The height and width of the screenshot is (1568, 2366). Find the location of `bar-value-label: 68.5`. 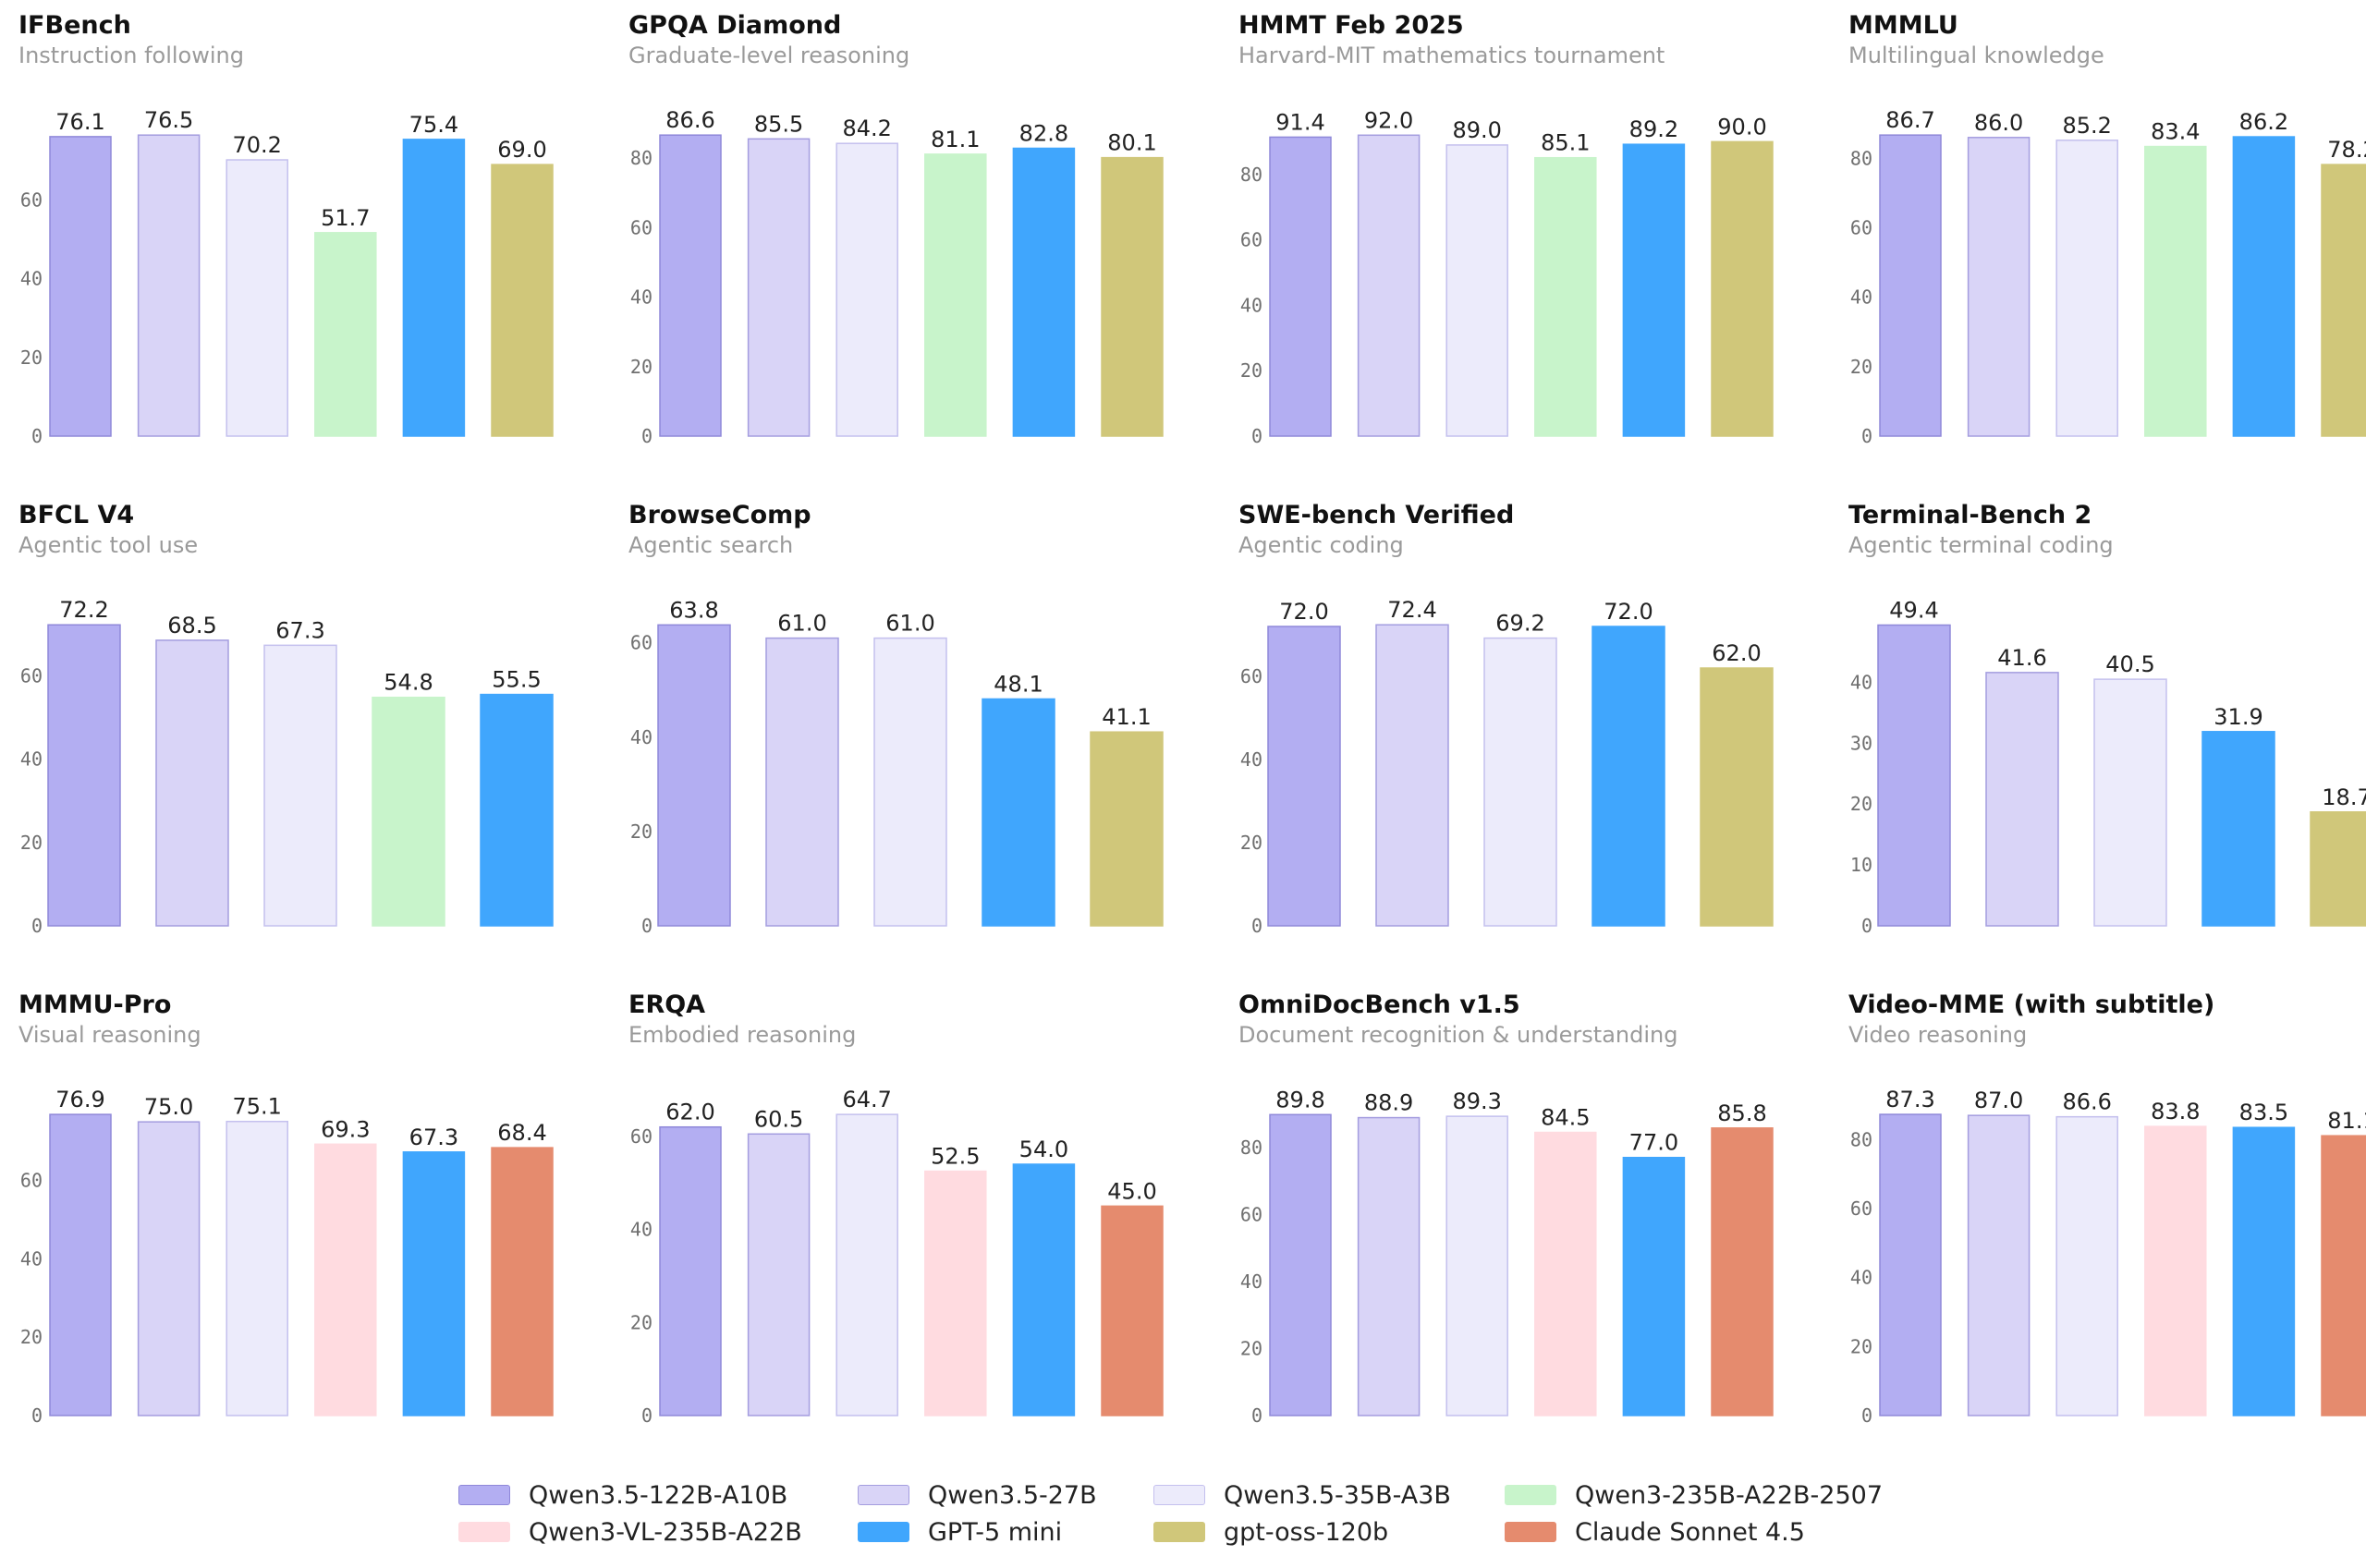

bar-value-label: 68.5 is located at coordinates (192, 625).